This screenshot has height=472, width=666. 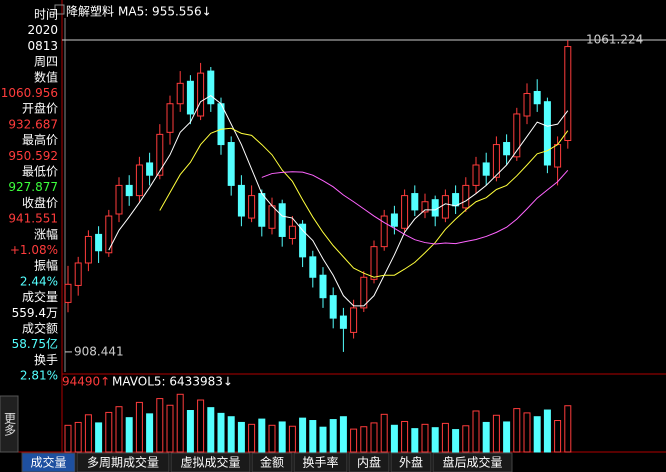 I want to click on tab-label: 多周期成交量, so click(x=123, y=462).